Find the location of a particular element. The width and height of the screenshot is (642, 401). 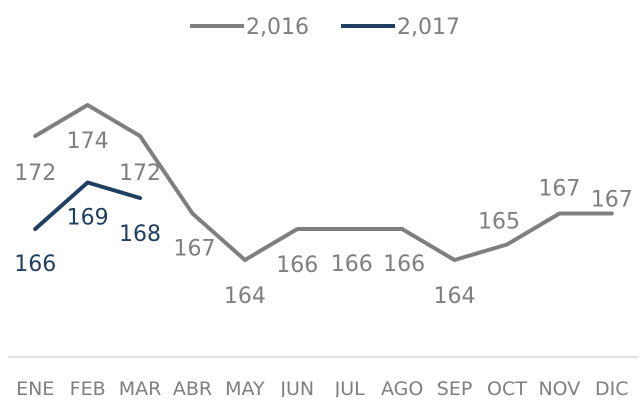

x-tick-label: JUL is located at coordinates (350, 387).